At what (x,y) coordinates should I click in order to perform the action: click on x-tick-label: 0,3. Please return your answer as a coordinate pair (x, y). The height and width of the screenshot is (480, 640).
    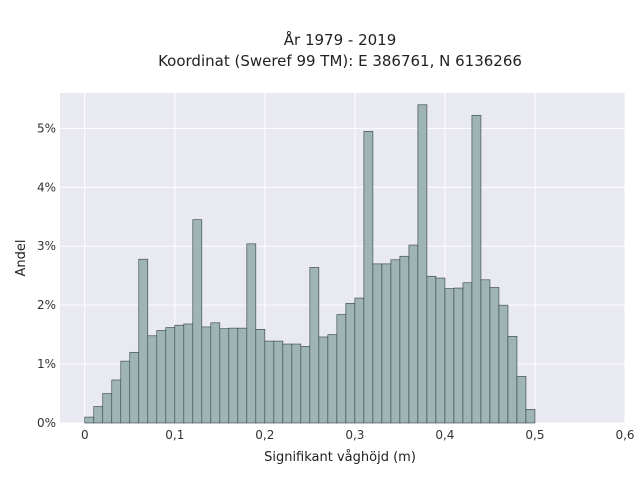
    Looking at the image, I should click on (354, 435).